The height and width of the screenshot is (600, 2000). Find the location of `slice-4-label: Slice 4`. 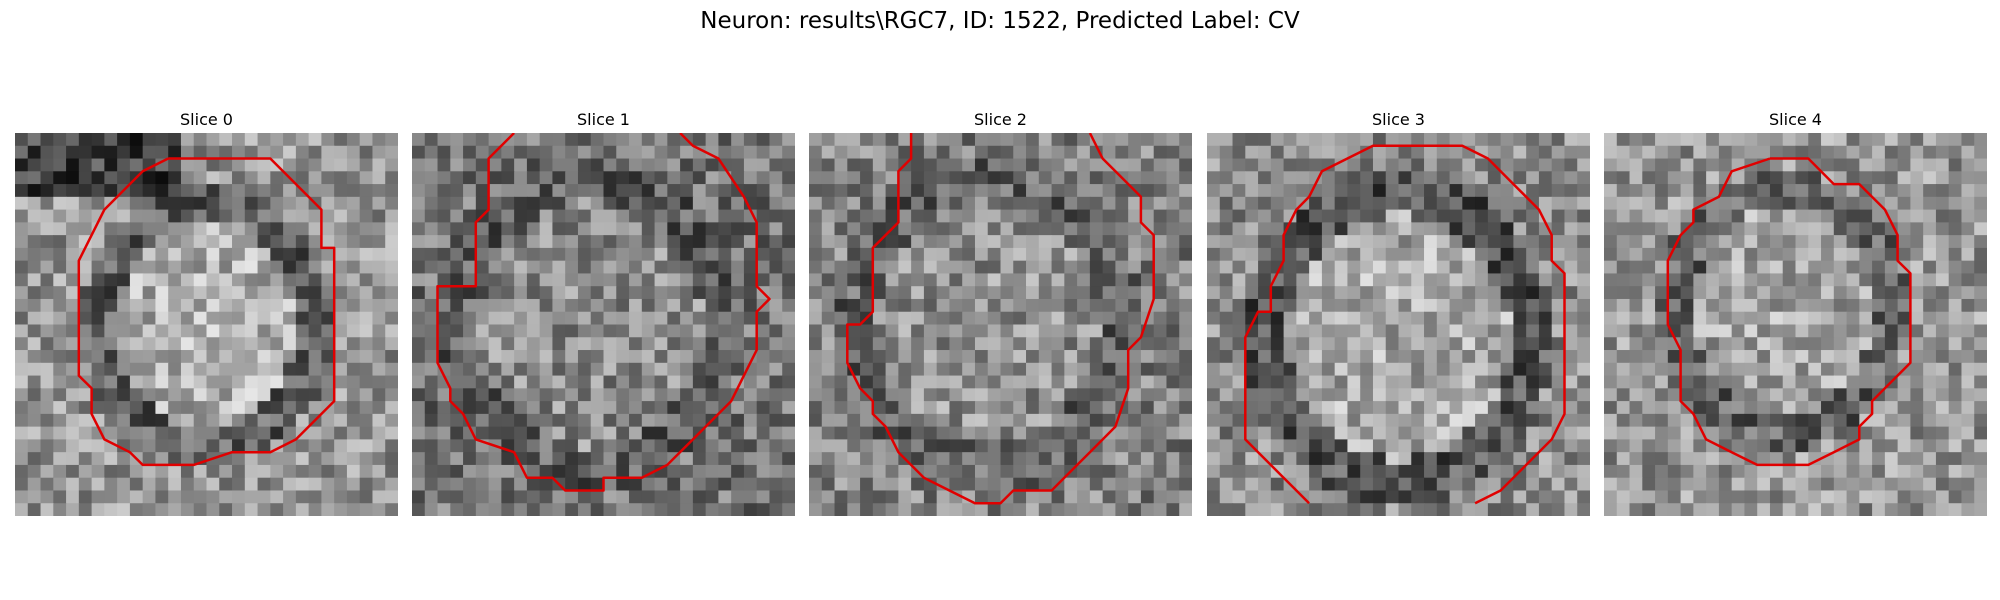

slice-4-label: Slice 4 is located at coordinates (1795, 119).